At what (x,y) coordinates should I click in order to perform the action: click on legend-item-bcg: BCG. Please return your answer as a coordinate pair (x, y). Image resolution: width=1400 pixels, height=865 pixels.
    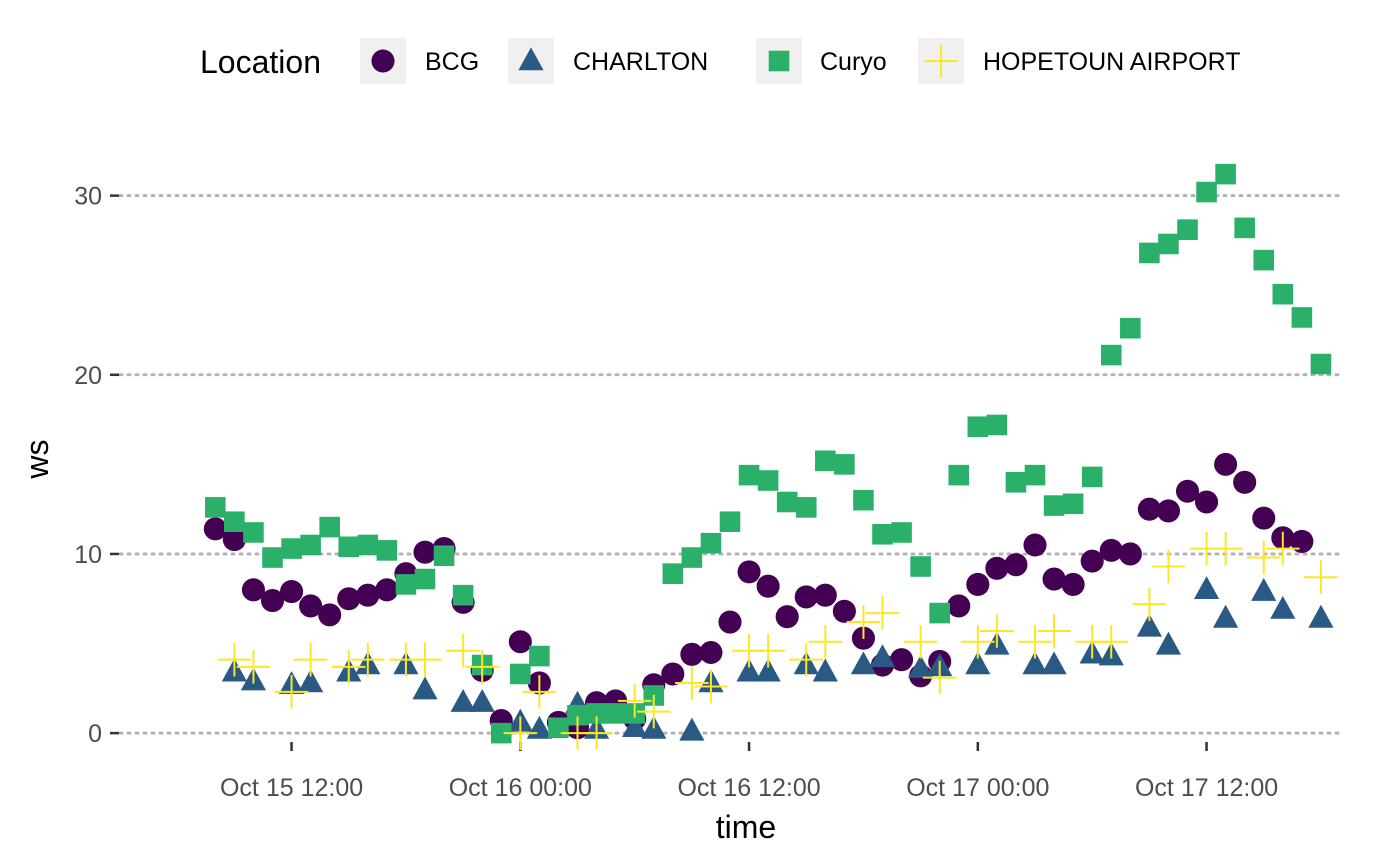
    Looking at the image, I should click on (419, 61).